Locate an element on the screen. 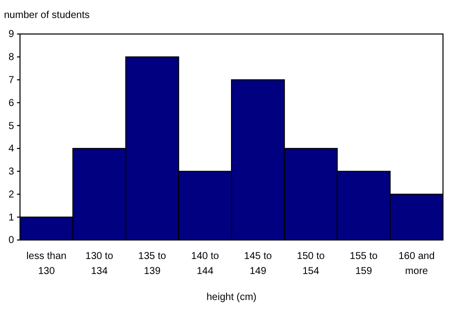 Image resolution: width=449 pixels, height=322 pixels. y-tick-label: 1 is located at coordinates (11, 218).